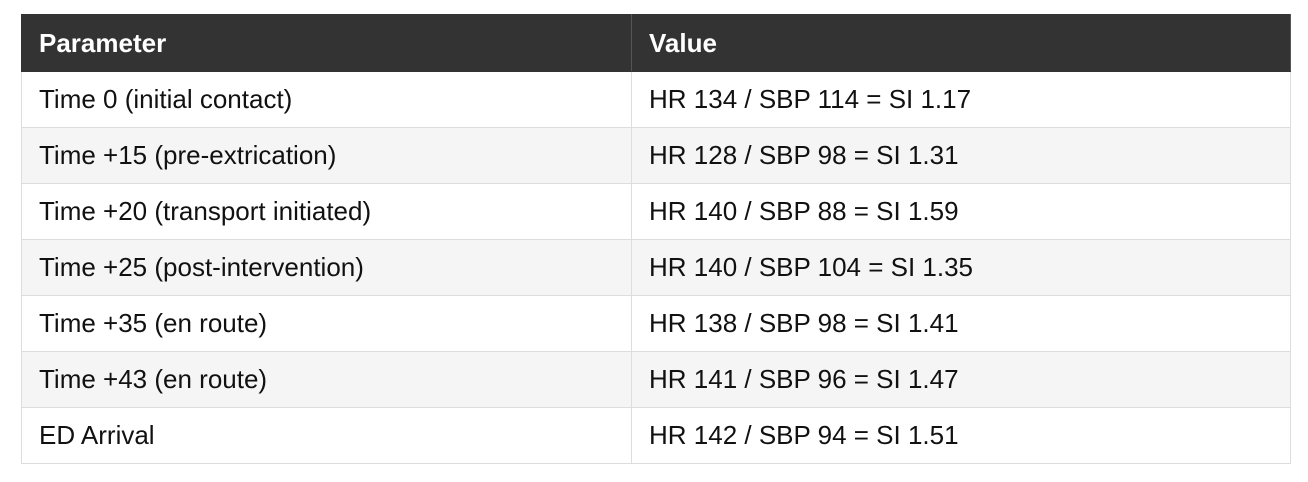 The width and height of the screenshot is (1308, 482). Describe the element at coordinates (326, 99) in the screenshot. I see `table-cell: Time 0 (initial contact)` at that location.